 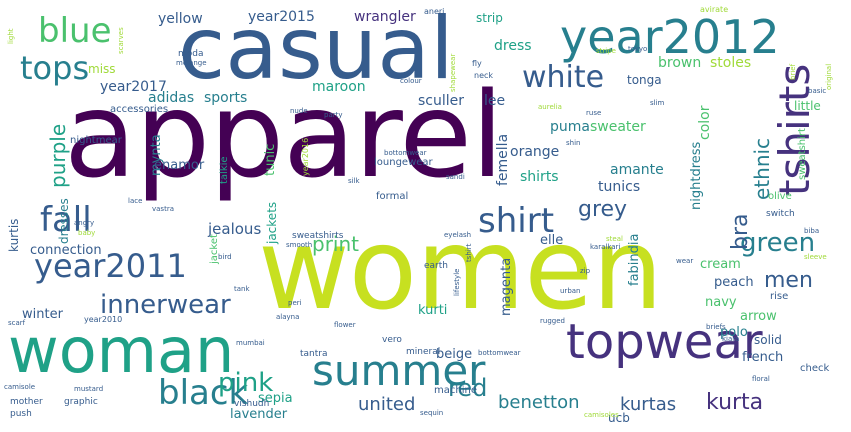 I want to click on cloud-word: aneri, so click(x=434, y=11).